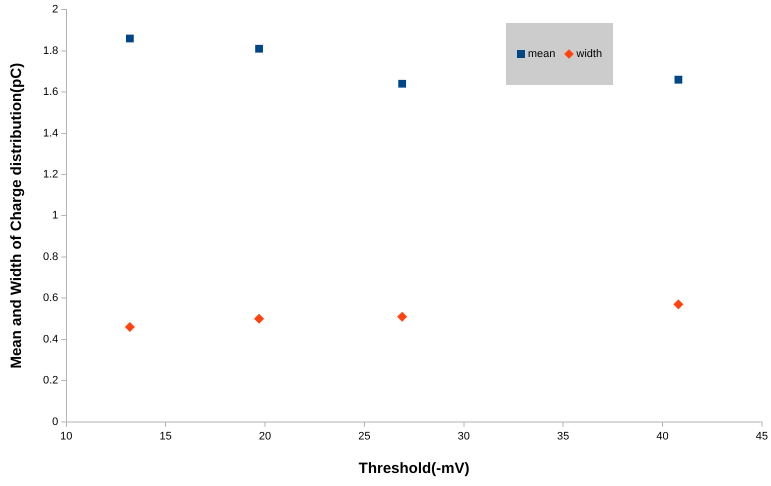  Describe the element at coordinates (542, 54) in the screenshot. I see `legend-label: mean` at that location.